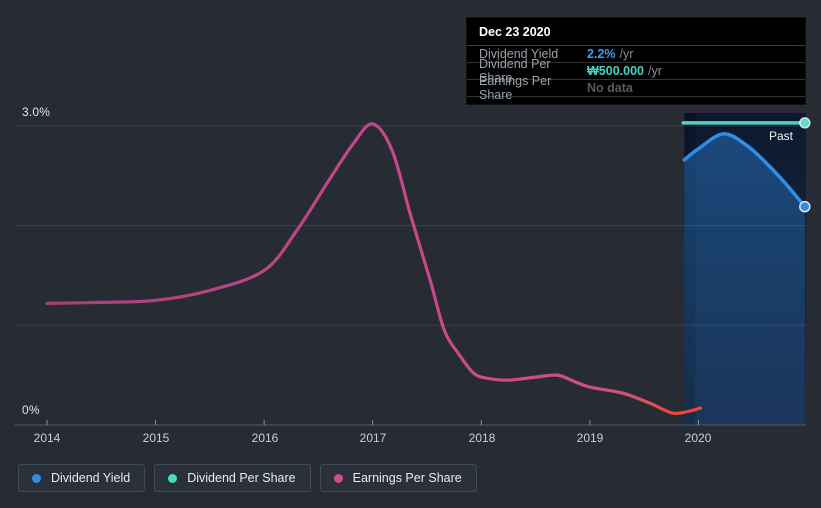  I want to click on dividend-per-share-end-dot, so click(805, 123).